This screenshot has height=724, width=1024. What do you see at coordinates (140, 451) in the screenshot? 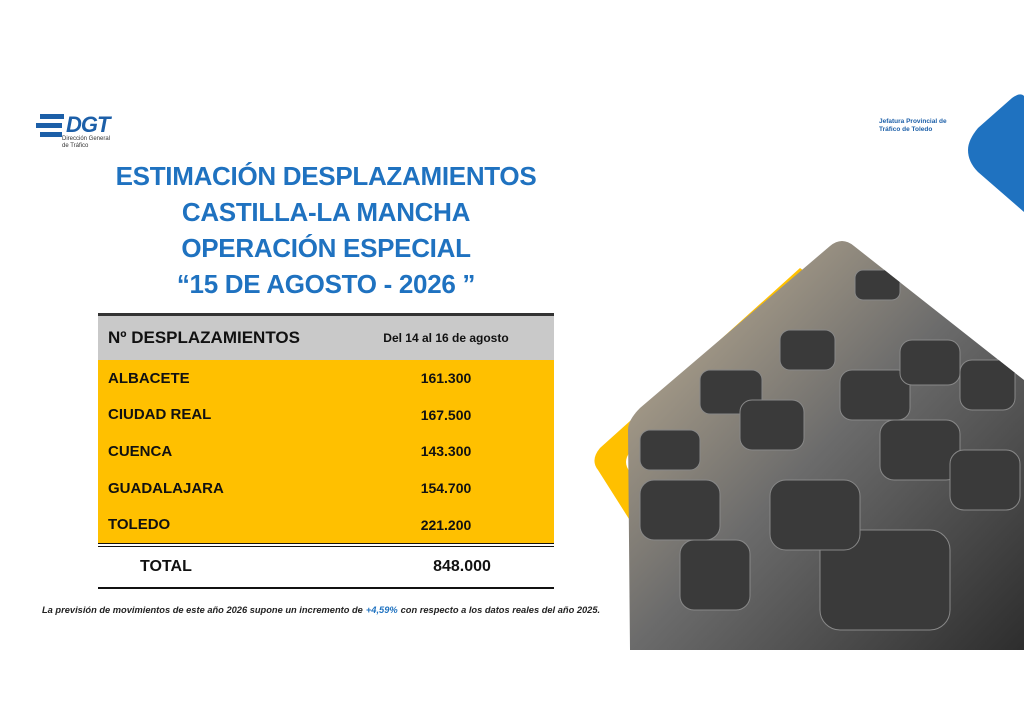
I see `cell: CUENCA` at bounding box center [140, 451].